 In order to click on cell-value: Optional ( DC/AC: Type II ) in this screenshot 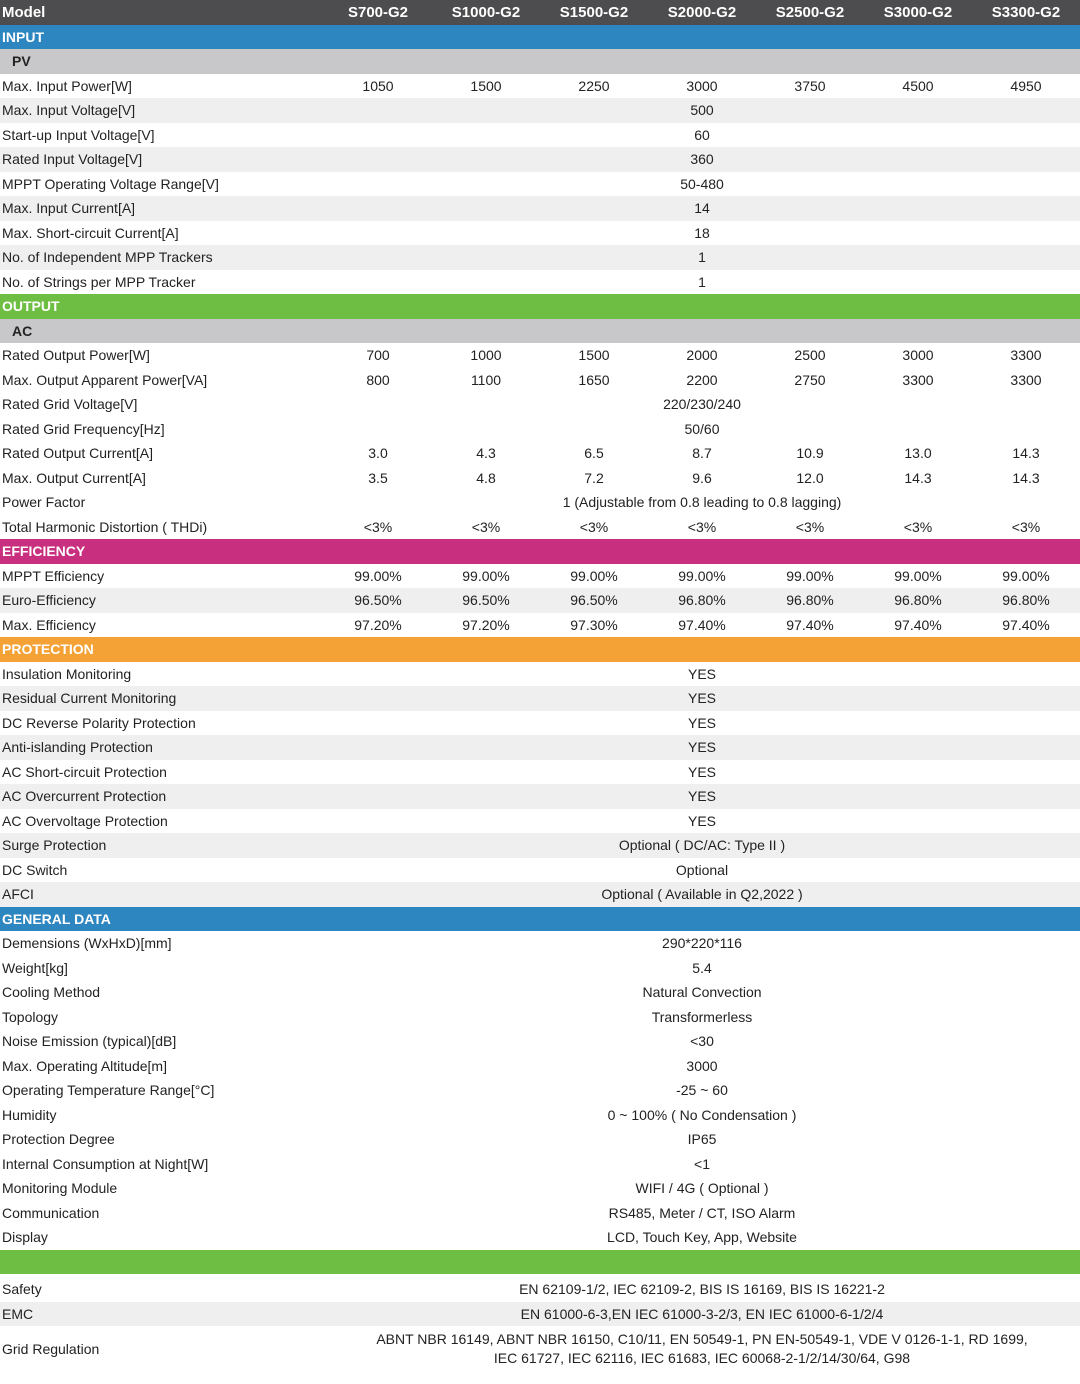, I will do `click(702, 845)`.